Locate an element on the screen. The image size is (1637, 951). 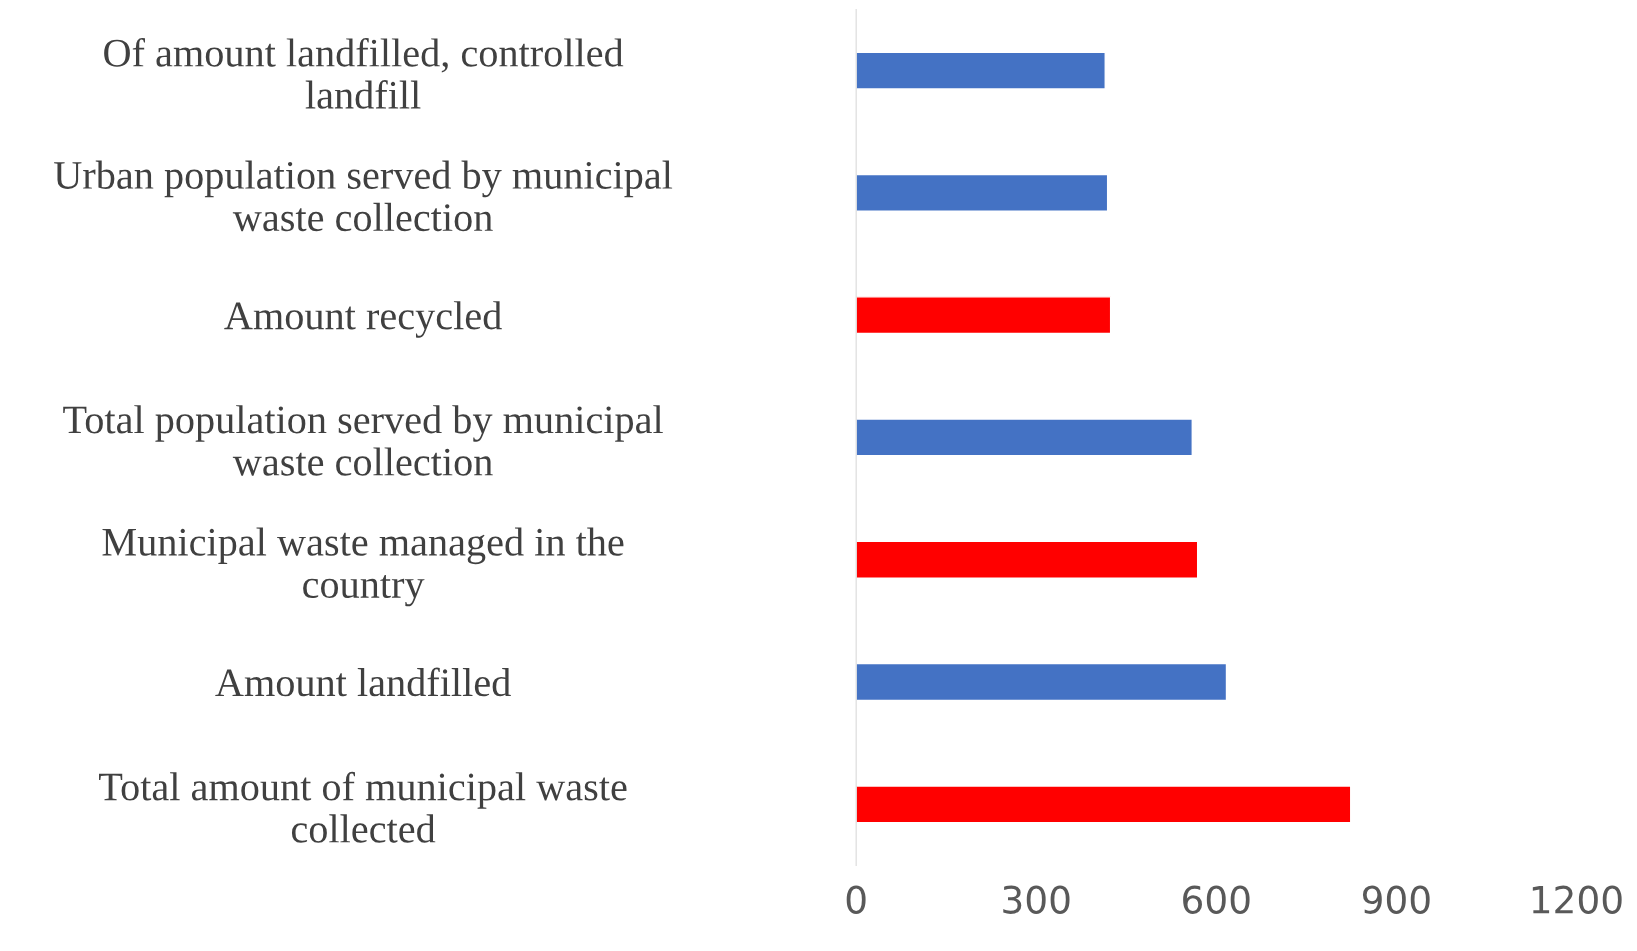
y-tick-label: Amount recycled is located at coordinates (363, 319).